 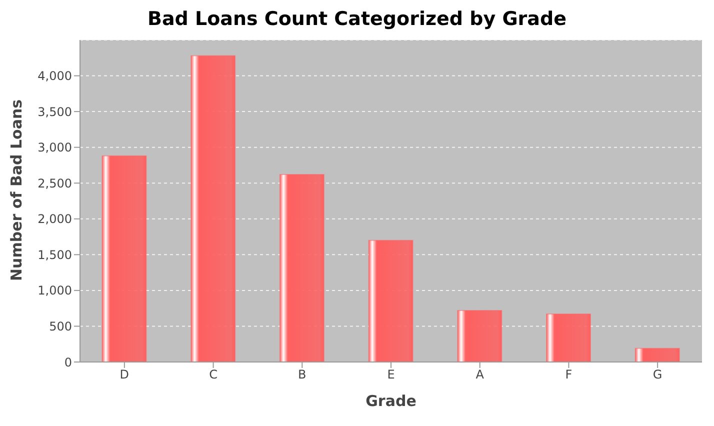 What do you see at coordinates (55, 291) in the screenshot?
I see `y-tick-label: 1,000` at bounding box center [55, 291].